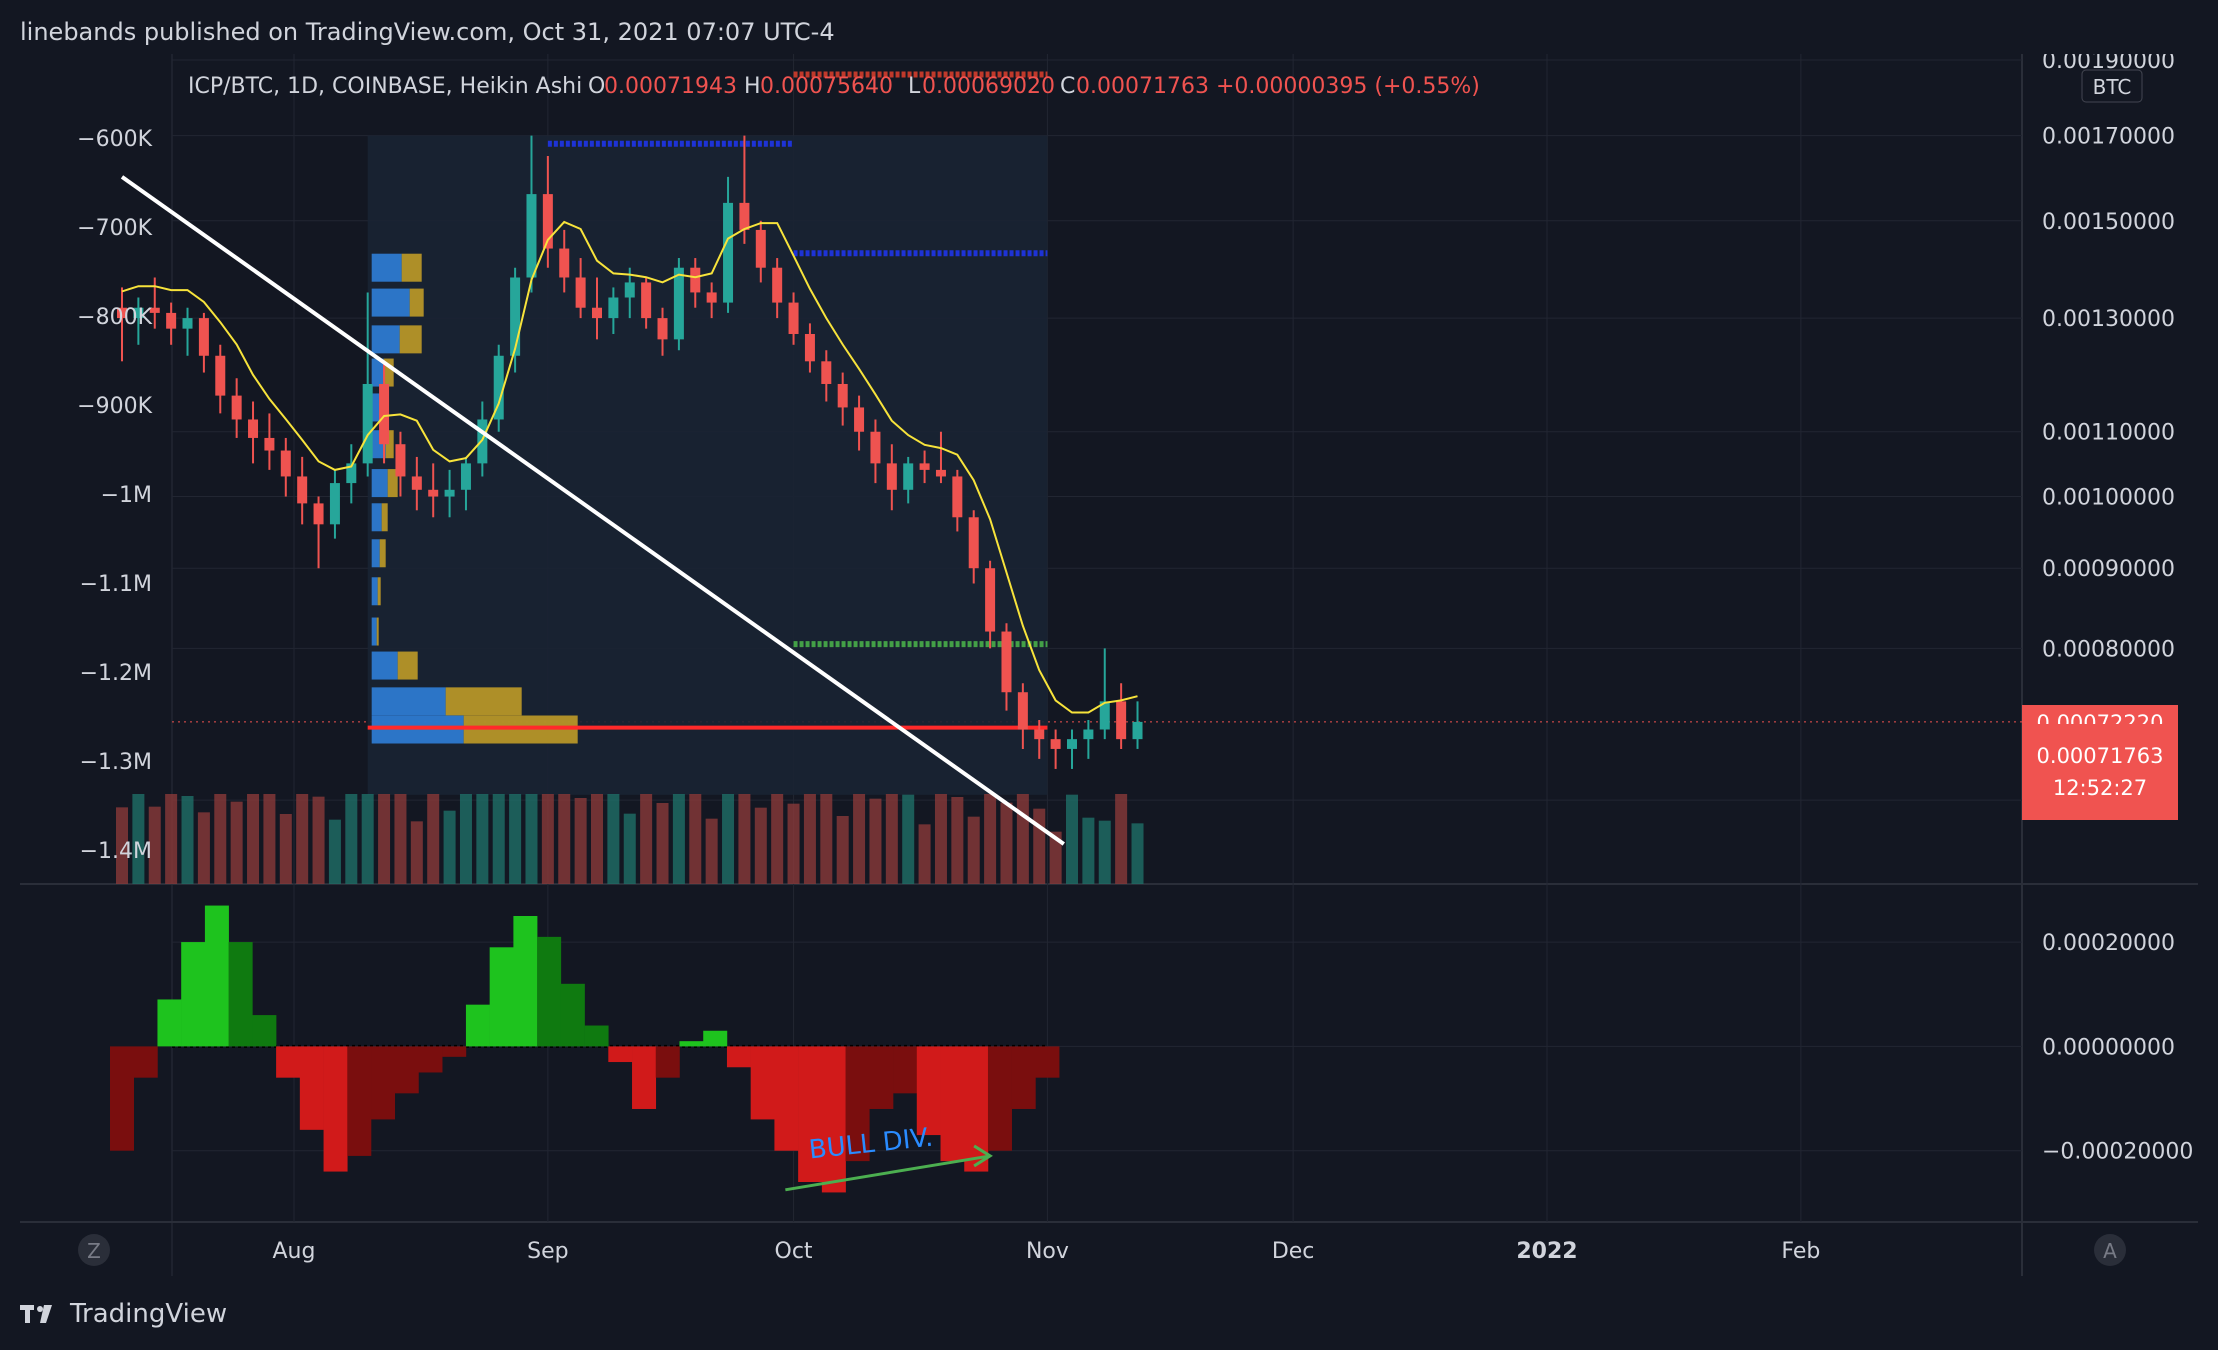 The image size is (2218, 1350). I want to click on bull-div-arrow-line, so click(888, 1173).